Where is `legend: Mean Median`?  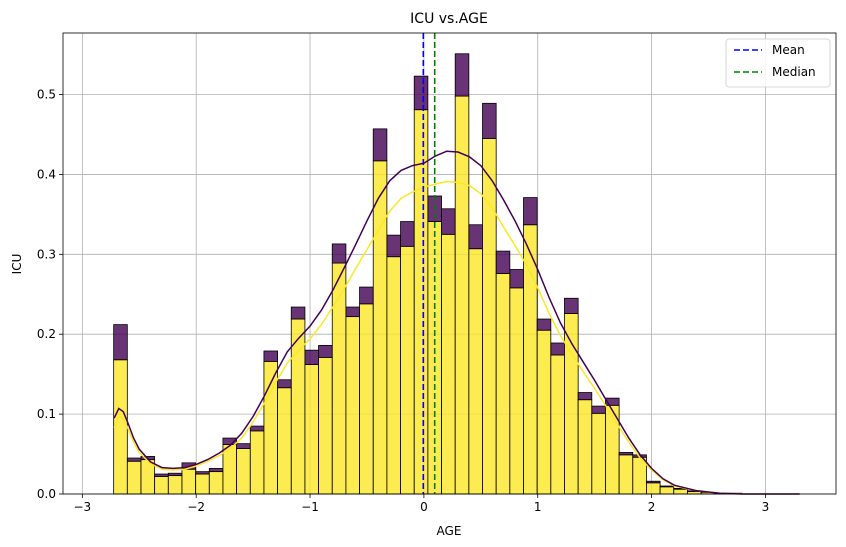
legend: Mean Median is located at coordinates (778, 63).